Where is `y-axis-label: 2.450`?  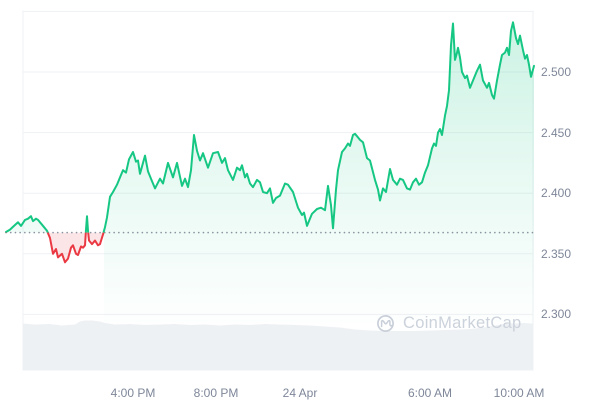
y-axis-label: 2.450 is located at coordinates (556, 132).